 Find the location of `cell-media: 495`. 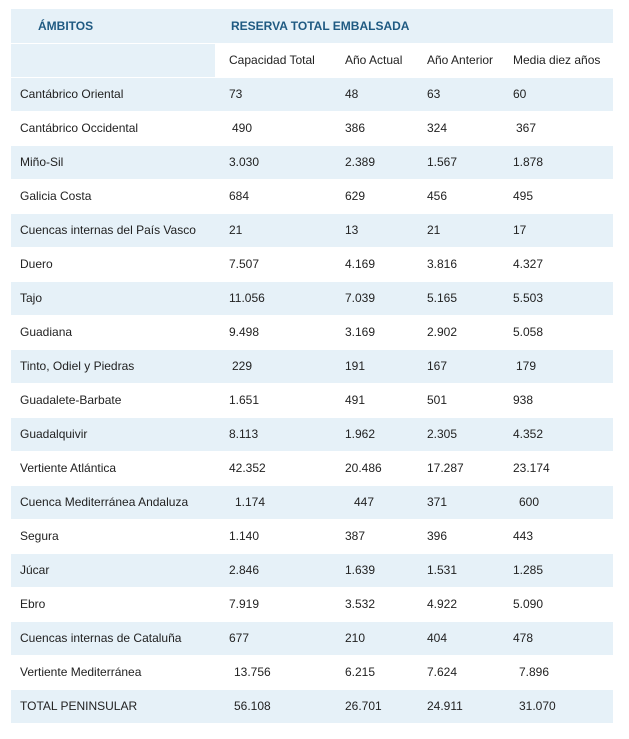

cell-media: 495 is located at coordinates (556, 196).